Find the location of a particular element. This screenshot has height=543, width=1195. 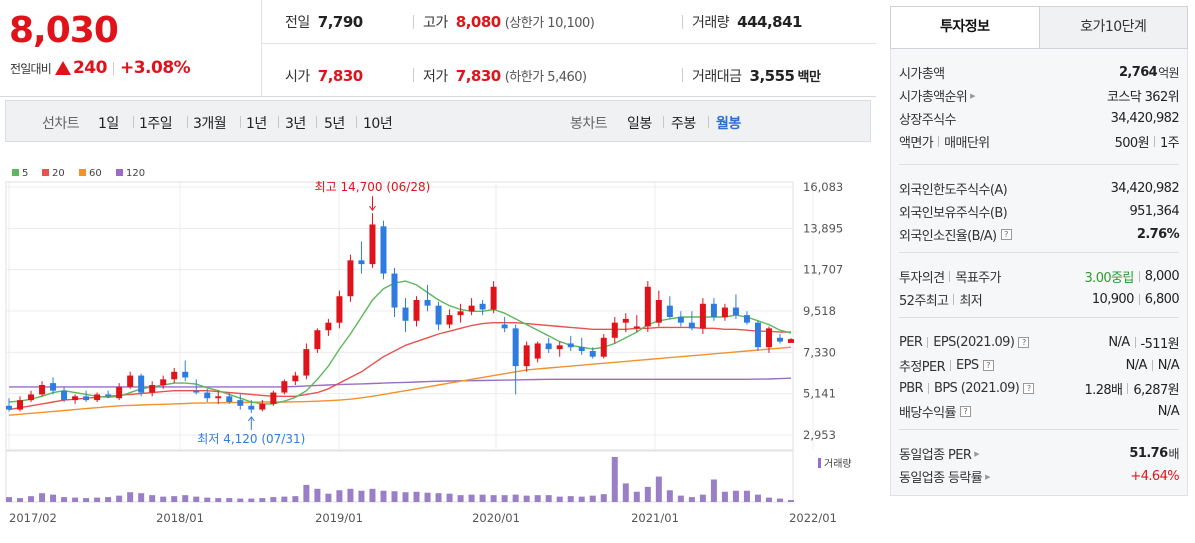

sector-per-unit: 배 is located at coordinates (1174, 454).